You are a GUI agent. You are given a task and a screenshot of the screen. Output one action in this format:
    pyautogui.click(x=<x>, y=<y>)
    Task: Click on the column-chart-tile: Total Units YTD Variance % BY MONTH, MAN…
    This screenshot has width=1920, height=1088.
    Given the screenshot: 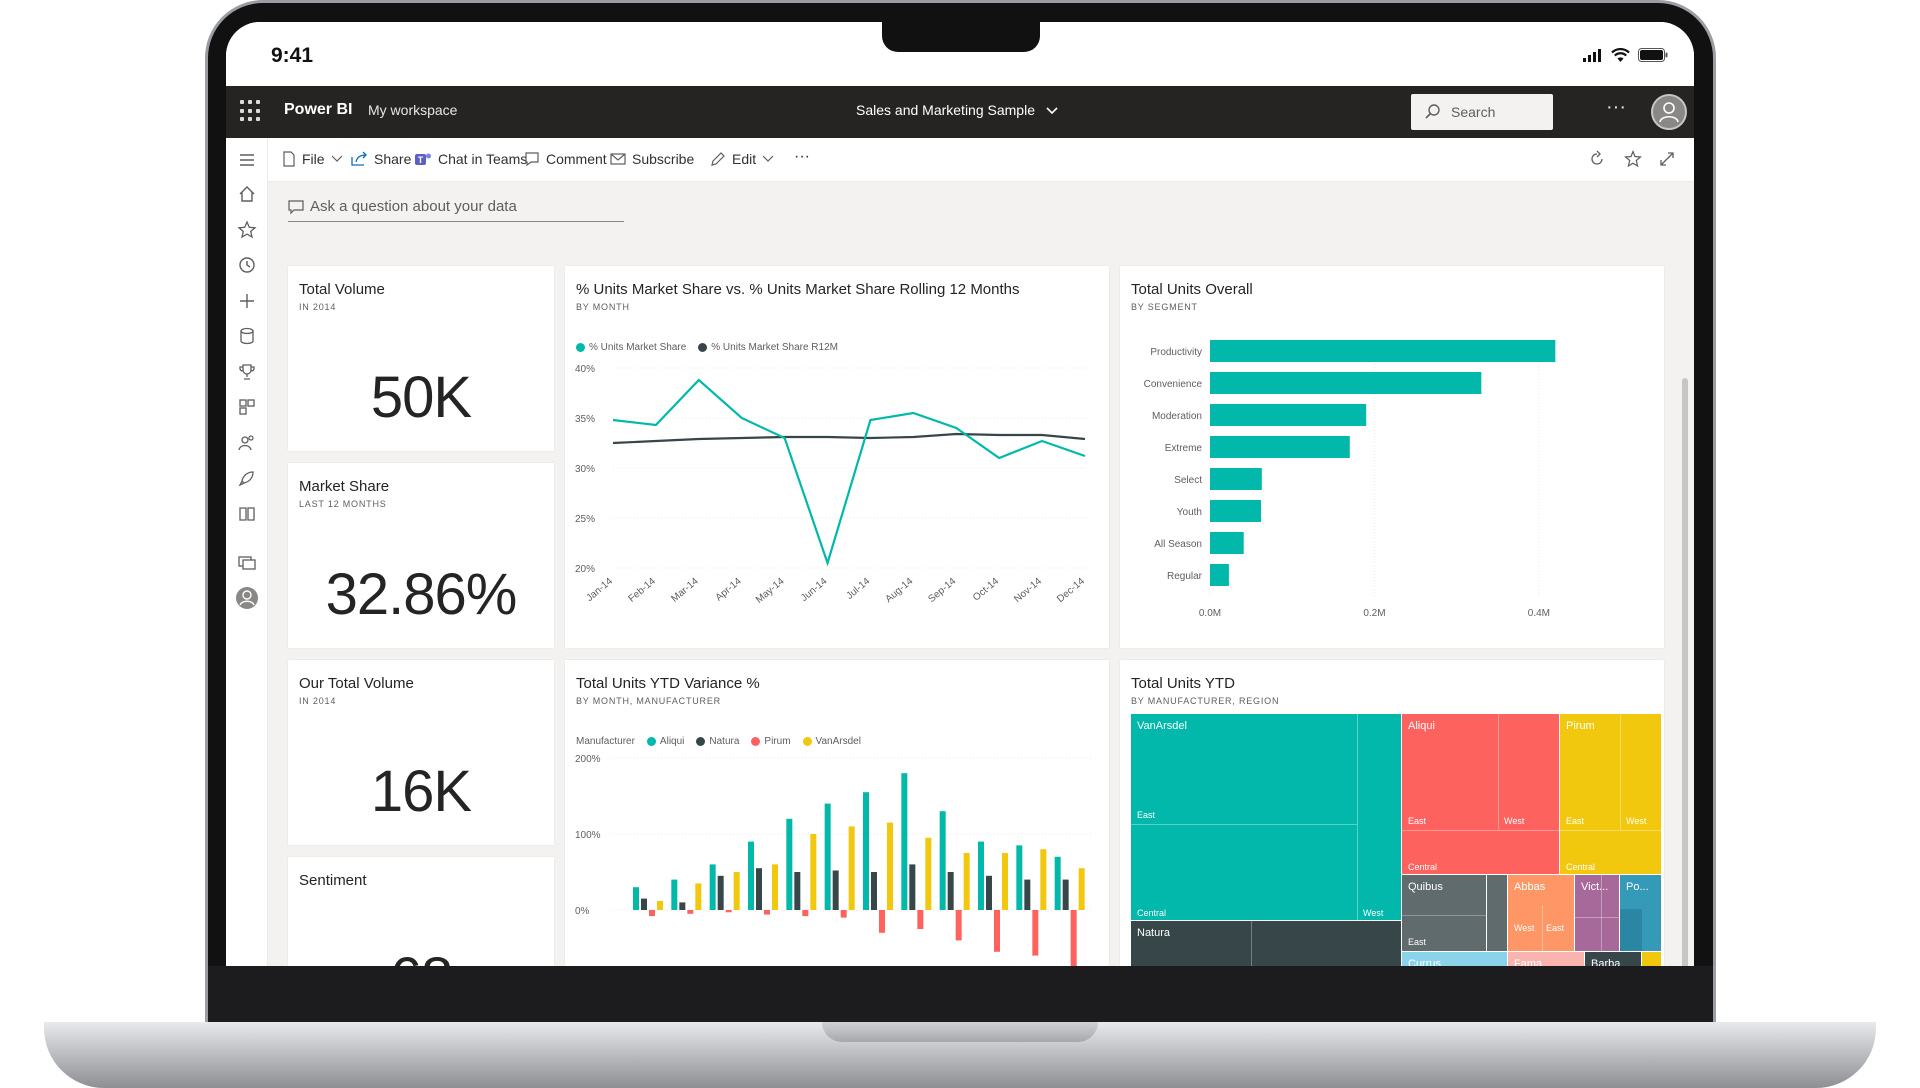 What is the action you would take?
    pyautogui.click(x=837, y=813)
    